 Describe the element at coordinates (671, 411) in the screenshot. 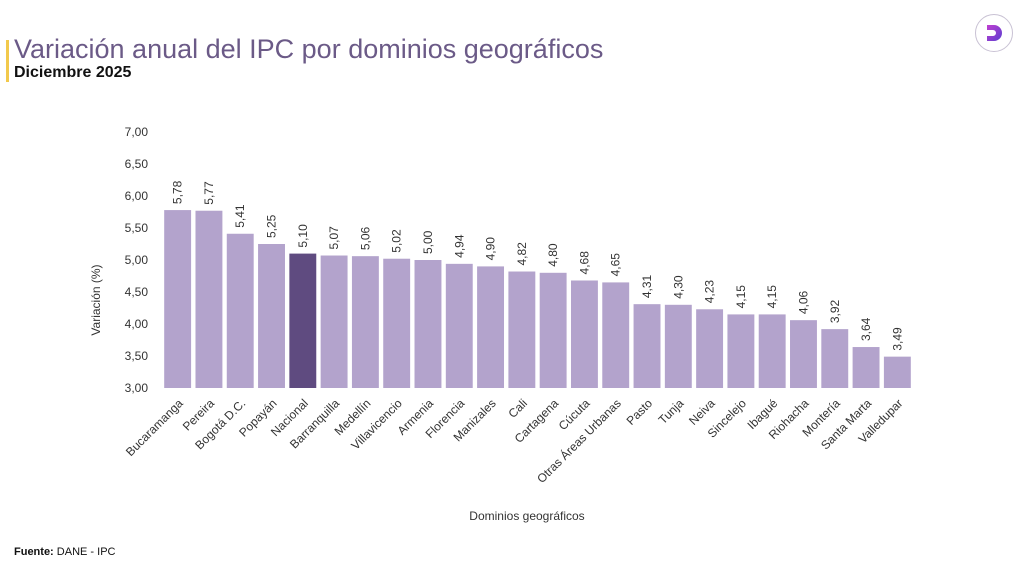

I see `x-tick-label: Tunja` at that location.